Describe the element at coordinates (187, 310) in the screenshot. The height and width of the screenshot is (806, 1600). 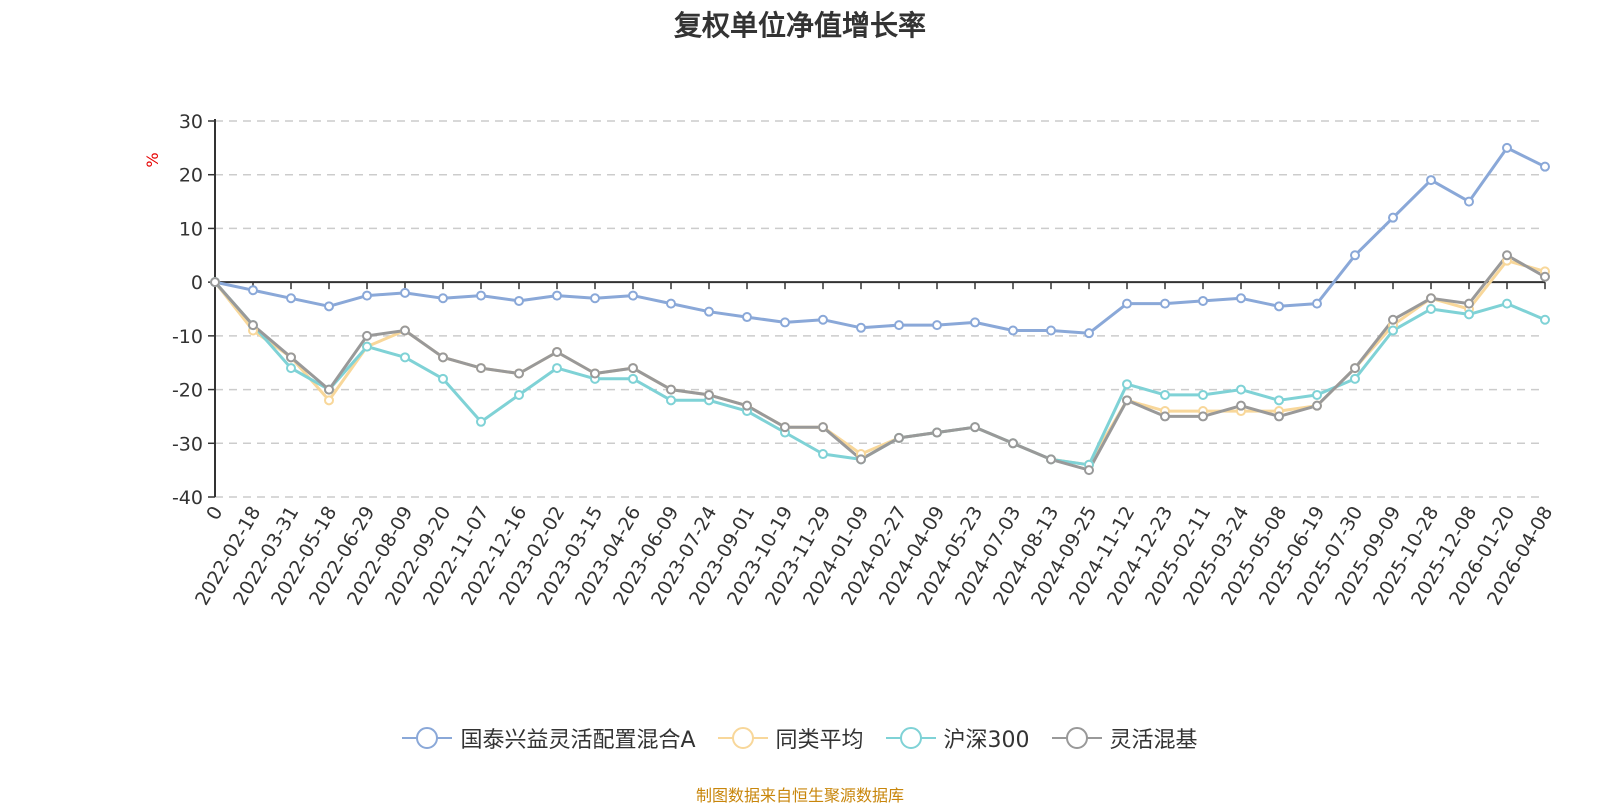
I see `y-tick-labels: -40 -30 -20 -10 0 10 20 30` at that location.